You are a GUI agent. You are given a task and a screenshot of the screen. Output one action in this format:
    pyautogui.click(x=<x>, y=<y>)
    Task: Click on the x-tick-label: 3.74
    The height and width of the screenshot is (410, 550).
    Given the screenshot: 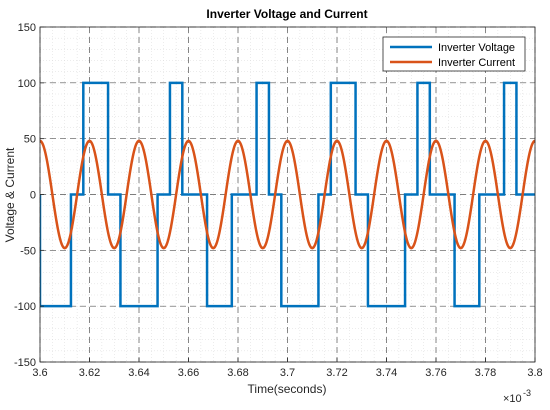 What is the action you would take?
    pyautogui.click(x=386, y=373)
    